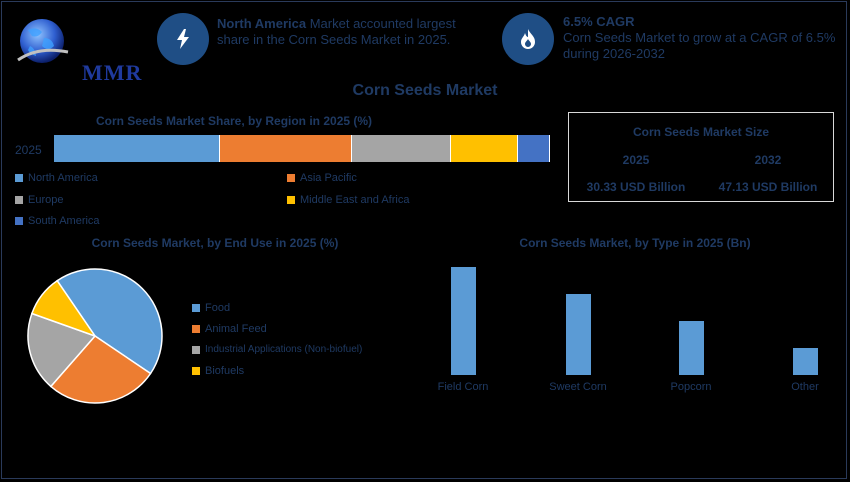 The width and height of the screenshot is (850, 482). Describe the element at coordinates (463, 387) in the screenshot. I see `type-bar-label-field-corn: Field Corn` at that location.